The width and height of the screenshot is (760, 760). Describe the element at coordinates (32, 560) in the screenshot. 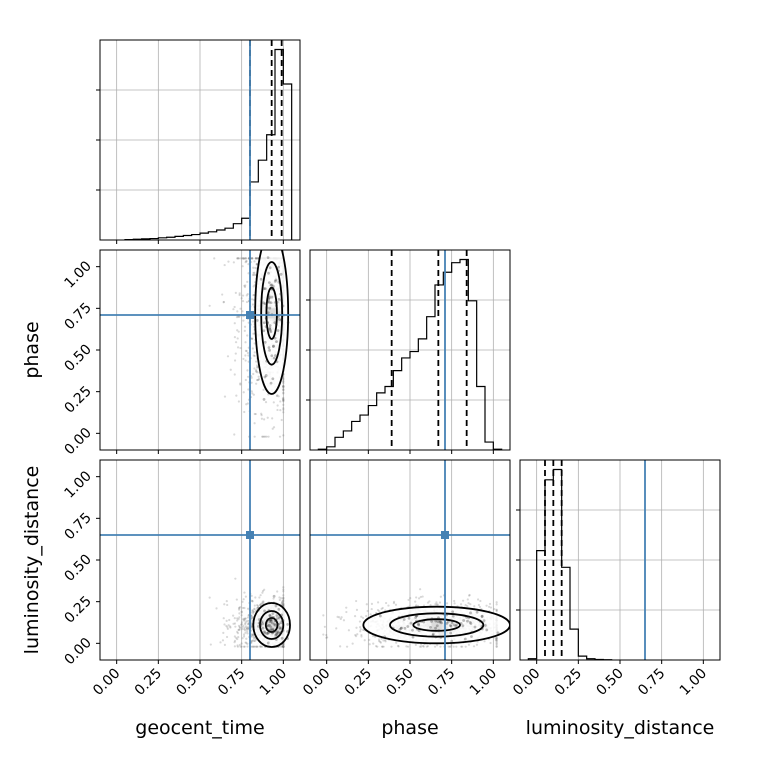

I see `y-axis-label: luminosity_distance` at that location.